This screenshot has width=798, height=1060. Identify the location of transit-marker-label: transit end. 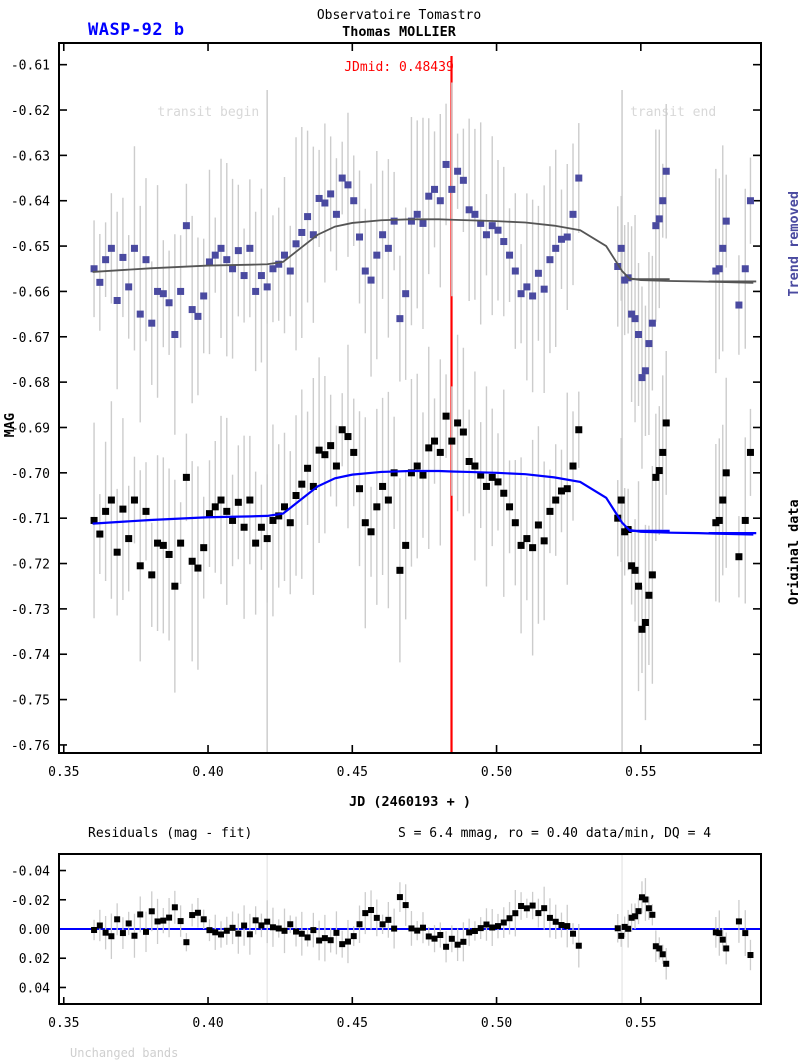
(673, 112).